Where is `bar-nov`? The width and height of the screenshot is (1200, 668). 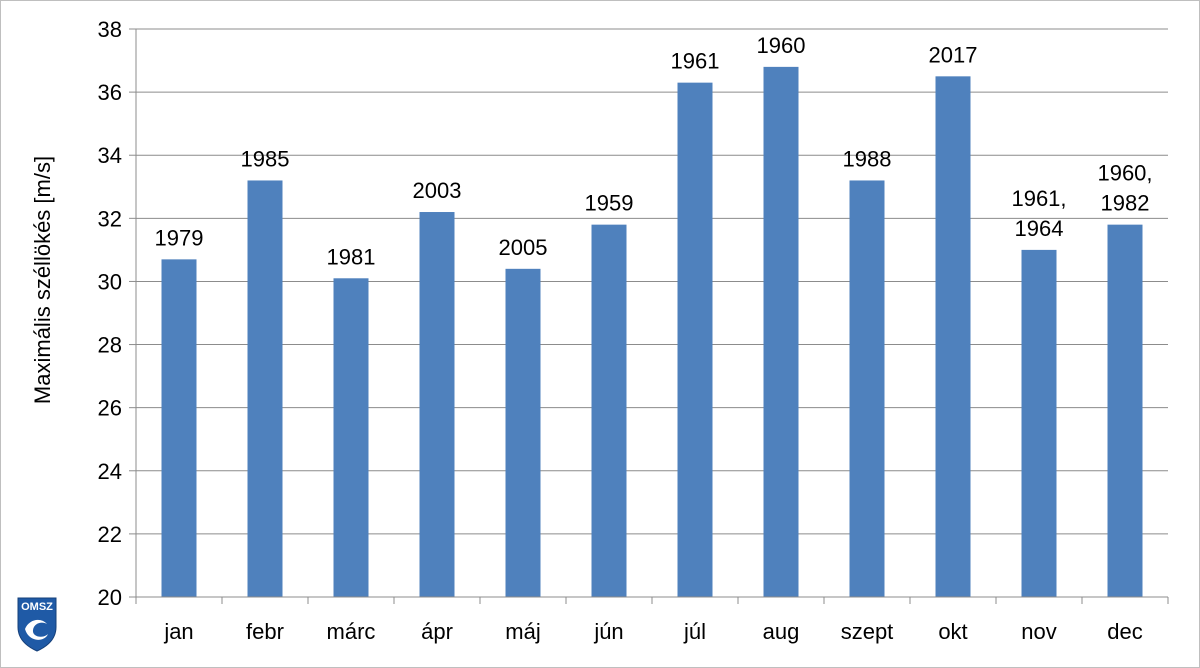 bar-nov is located at coordinates (1039, 423).